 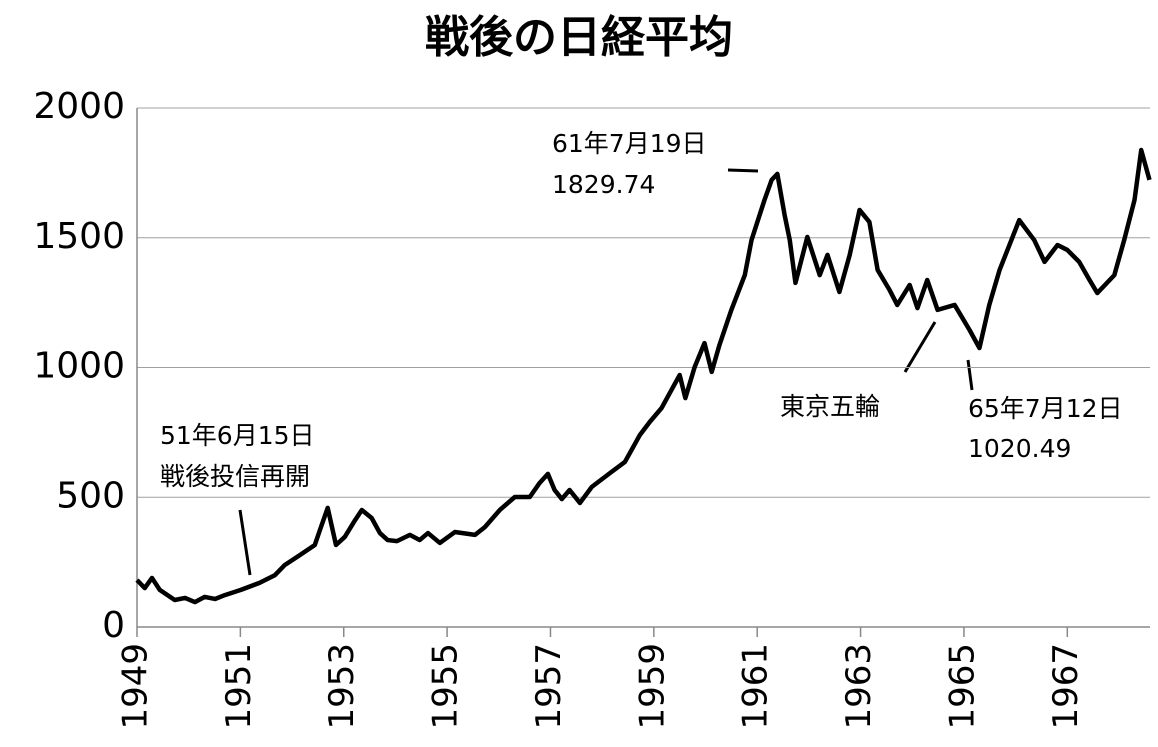 I want to click on x-tick-label: 1963, so click(x=859, y=686).